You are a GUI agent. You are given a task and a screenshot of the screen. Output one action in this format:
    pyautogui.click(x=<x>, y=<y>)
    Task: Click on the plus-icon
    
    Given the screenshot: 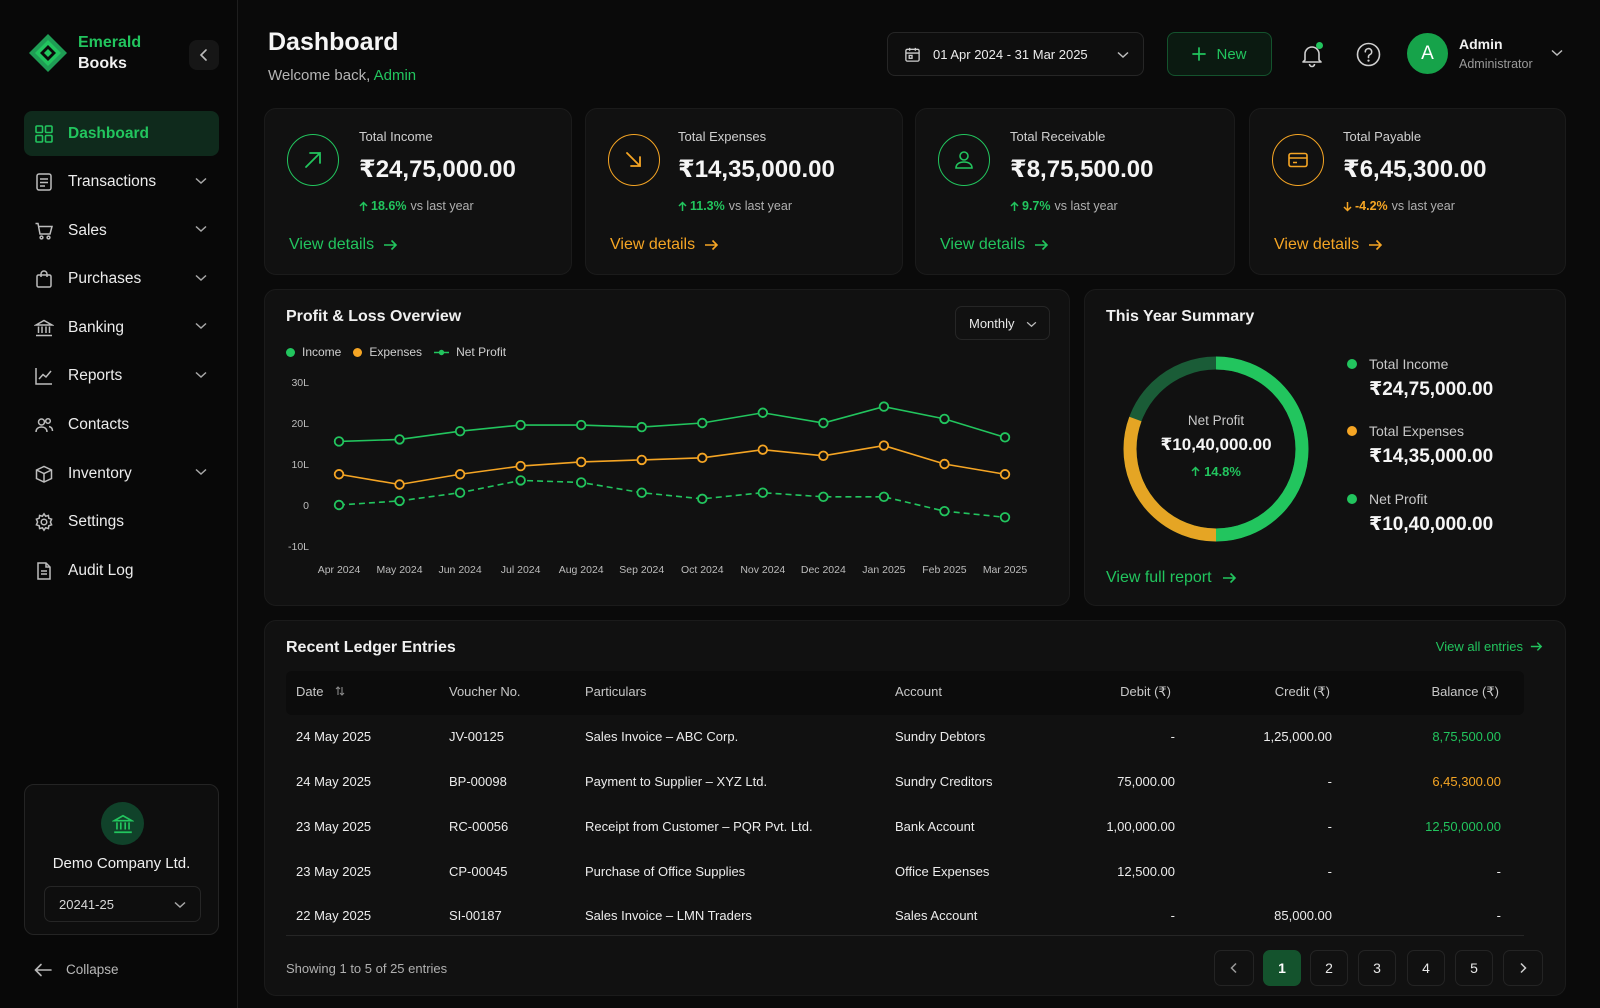 What is the action you would take?
    pyautogui.click(x=1199, y=54)
    